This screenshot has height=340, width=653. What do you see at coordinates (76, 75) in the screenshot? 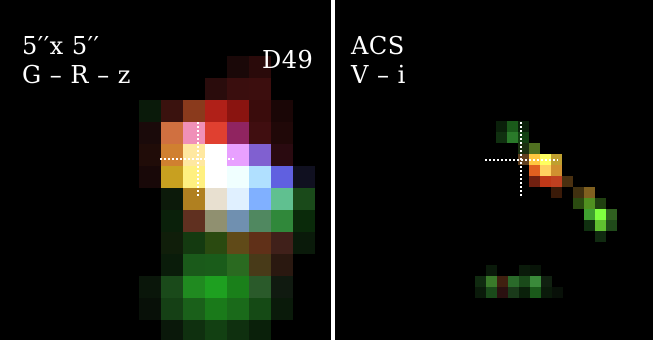
I see `filter-bands-label: G – R – z` at bounding box center [76, 75].